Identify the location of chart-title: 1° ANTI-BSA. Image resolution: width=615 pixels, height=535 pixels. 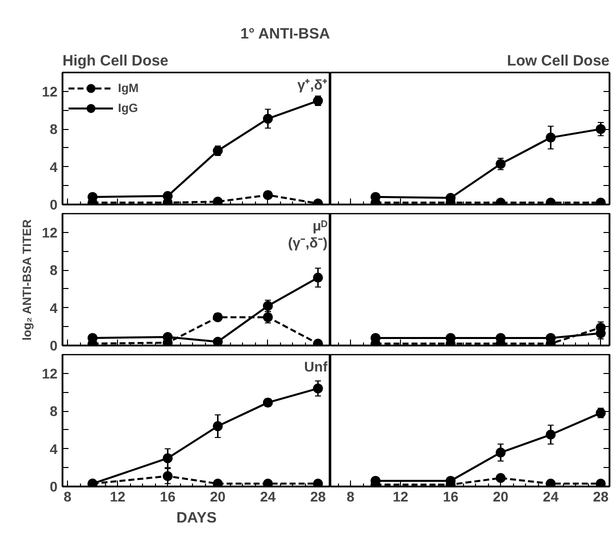
(285, 34).